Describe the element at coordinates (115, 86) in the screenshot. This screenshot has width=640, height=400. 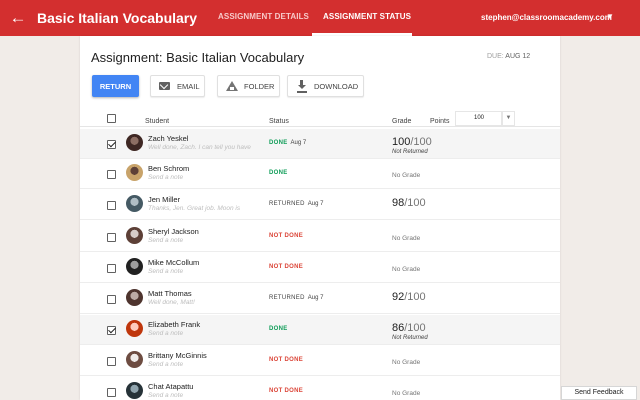
I see `return-button: RETURN` at that location.